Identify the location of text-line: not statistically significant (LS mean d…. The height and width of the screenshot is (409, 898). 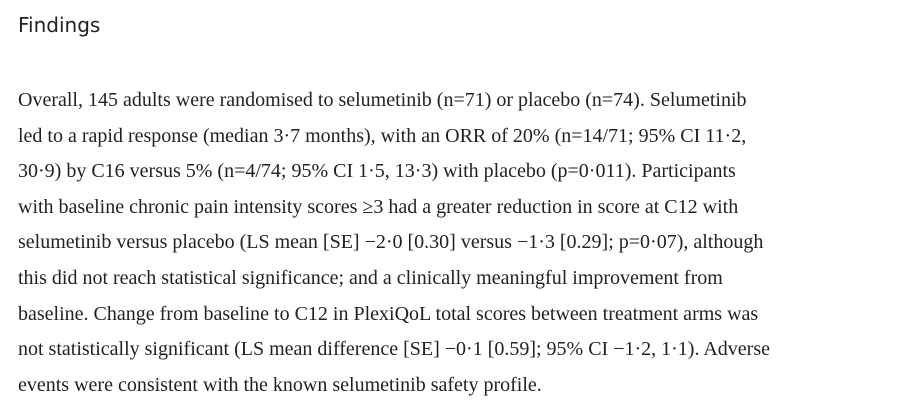
(394, 349).